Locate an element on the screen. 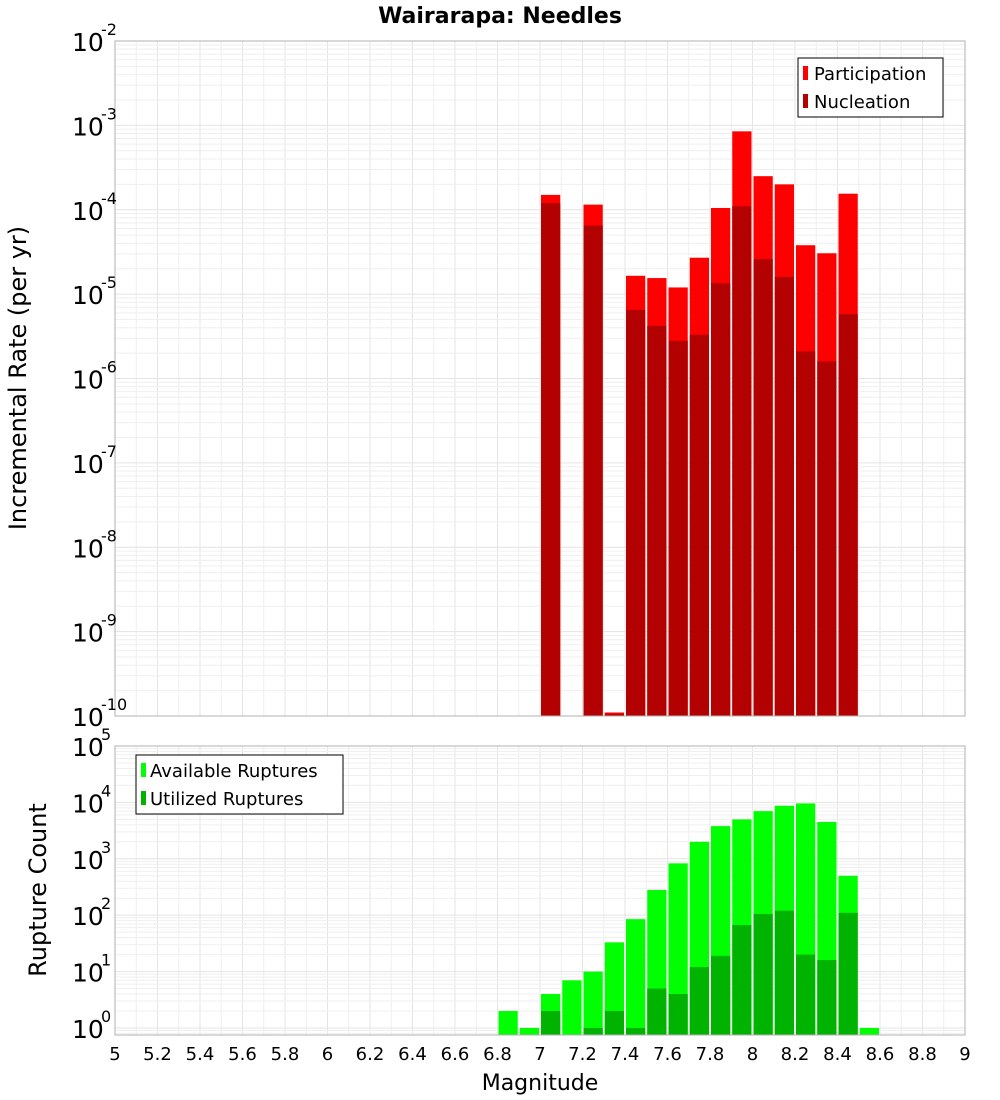 Image resolution: width=1000 pixels, height=1100 pixels. bottom-y-tick-exponent: 4 is located at coordinates (106, 790).